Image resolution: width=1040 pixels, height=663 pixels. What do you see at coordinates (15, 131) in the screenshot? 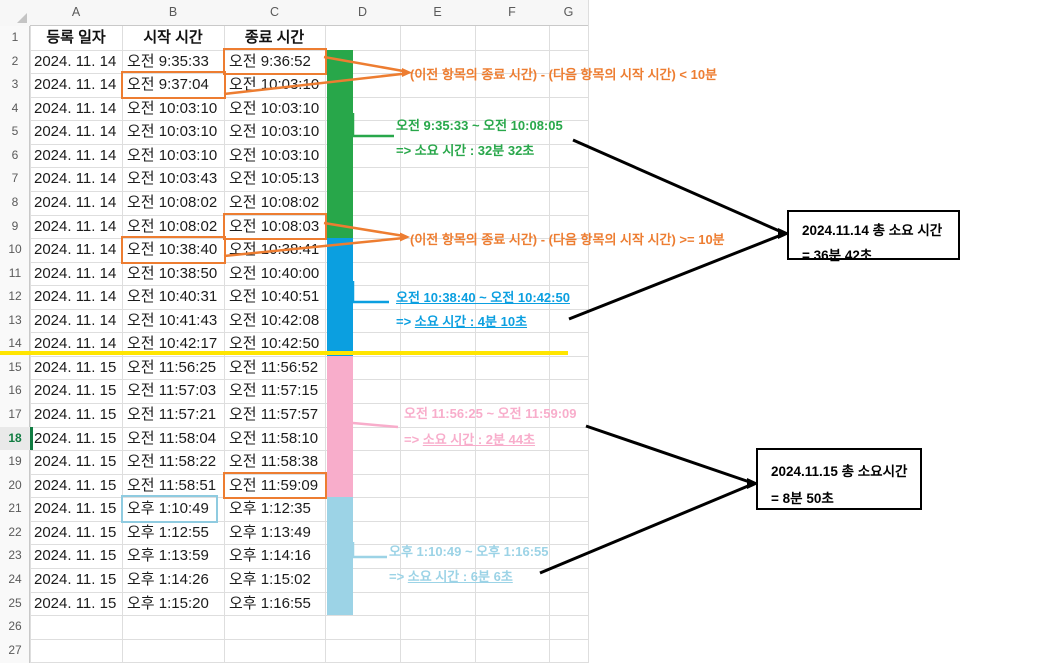
I see `row-header-5: 5` at bounding box center [15, 131].